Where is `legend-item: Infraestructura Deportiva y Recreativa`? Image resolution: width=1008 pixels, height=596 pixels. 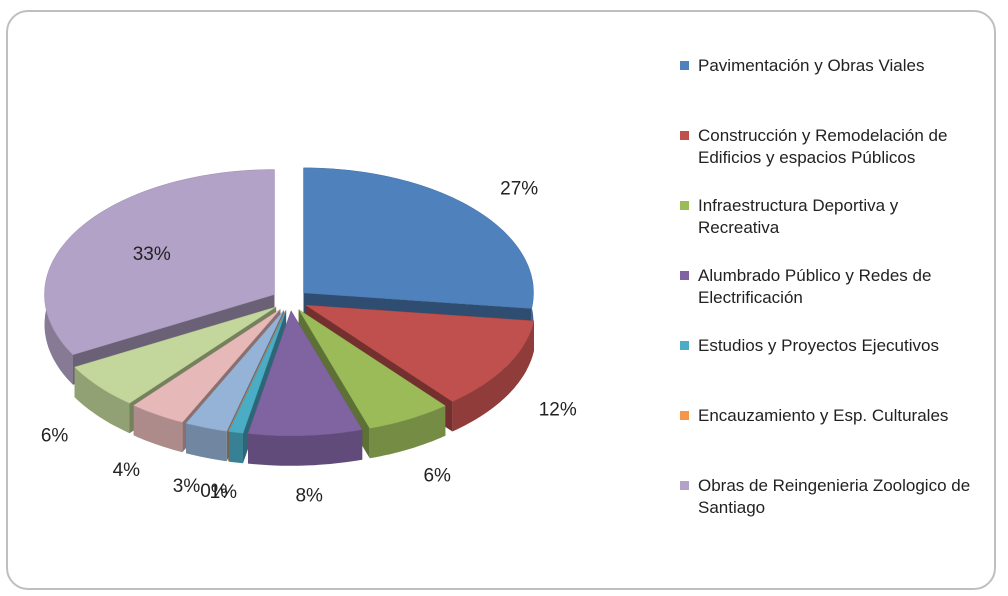
legend-item: Infraestructura Deportiva y Recreativa is located at coordinates (830, 230).